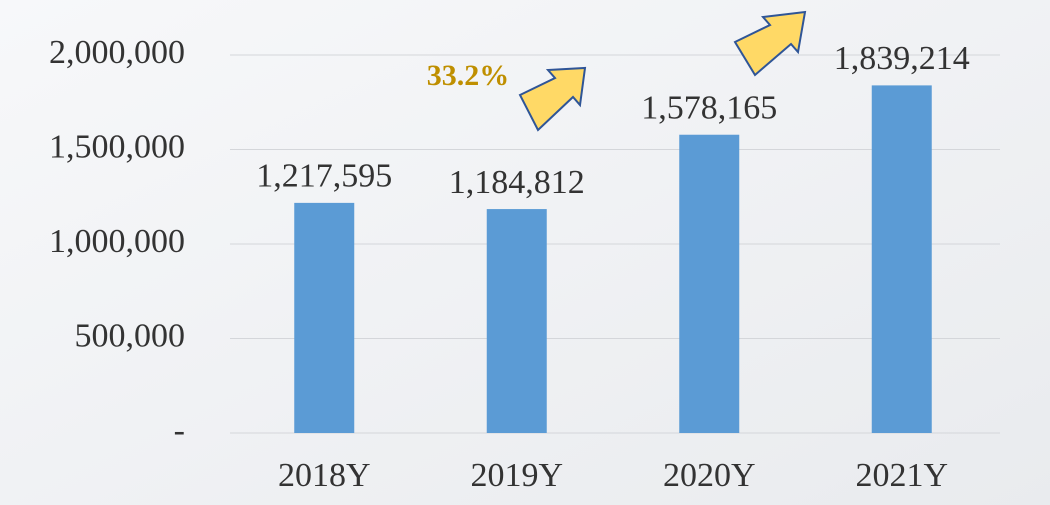  Describe the element at coordinates (709, 475) in the screenshot. I see `x-tick-label: 2020Y` at that location.